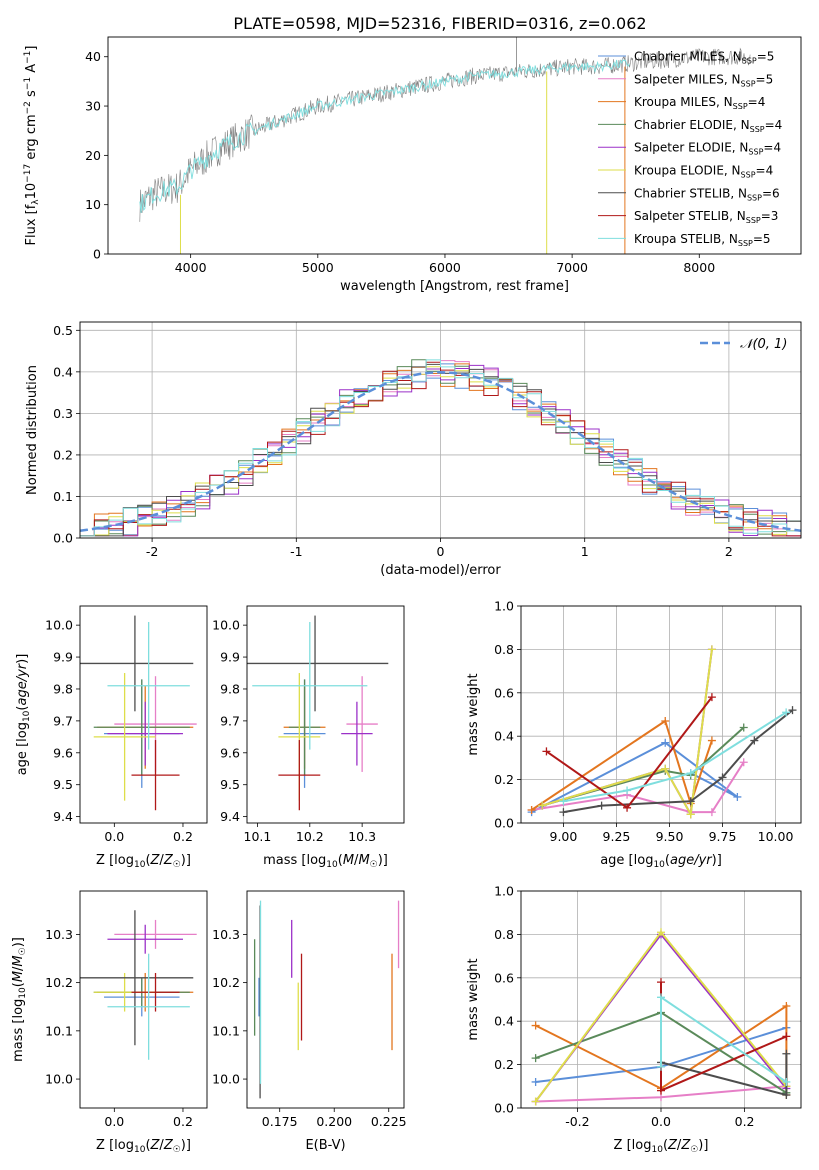 The height and width of the screenshot is (1170, 819). I want to click on marker-chabrier-elodie, so click(743, 727).